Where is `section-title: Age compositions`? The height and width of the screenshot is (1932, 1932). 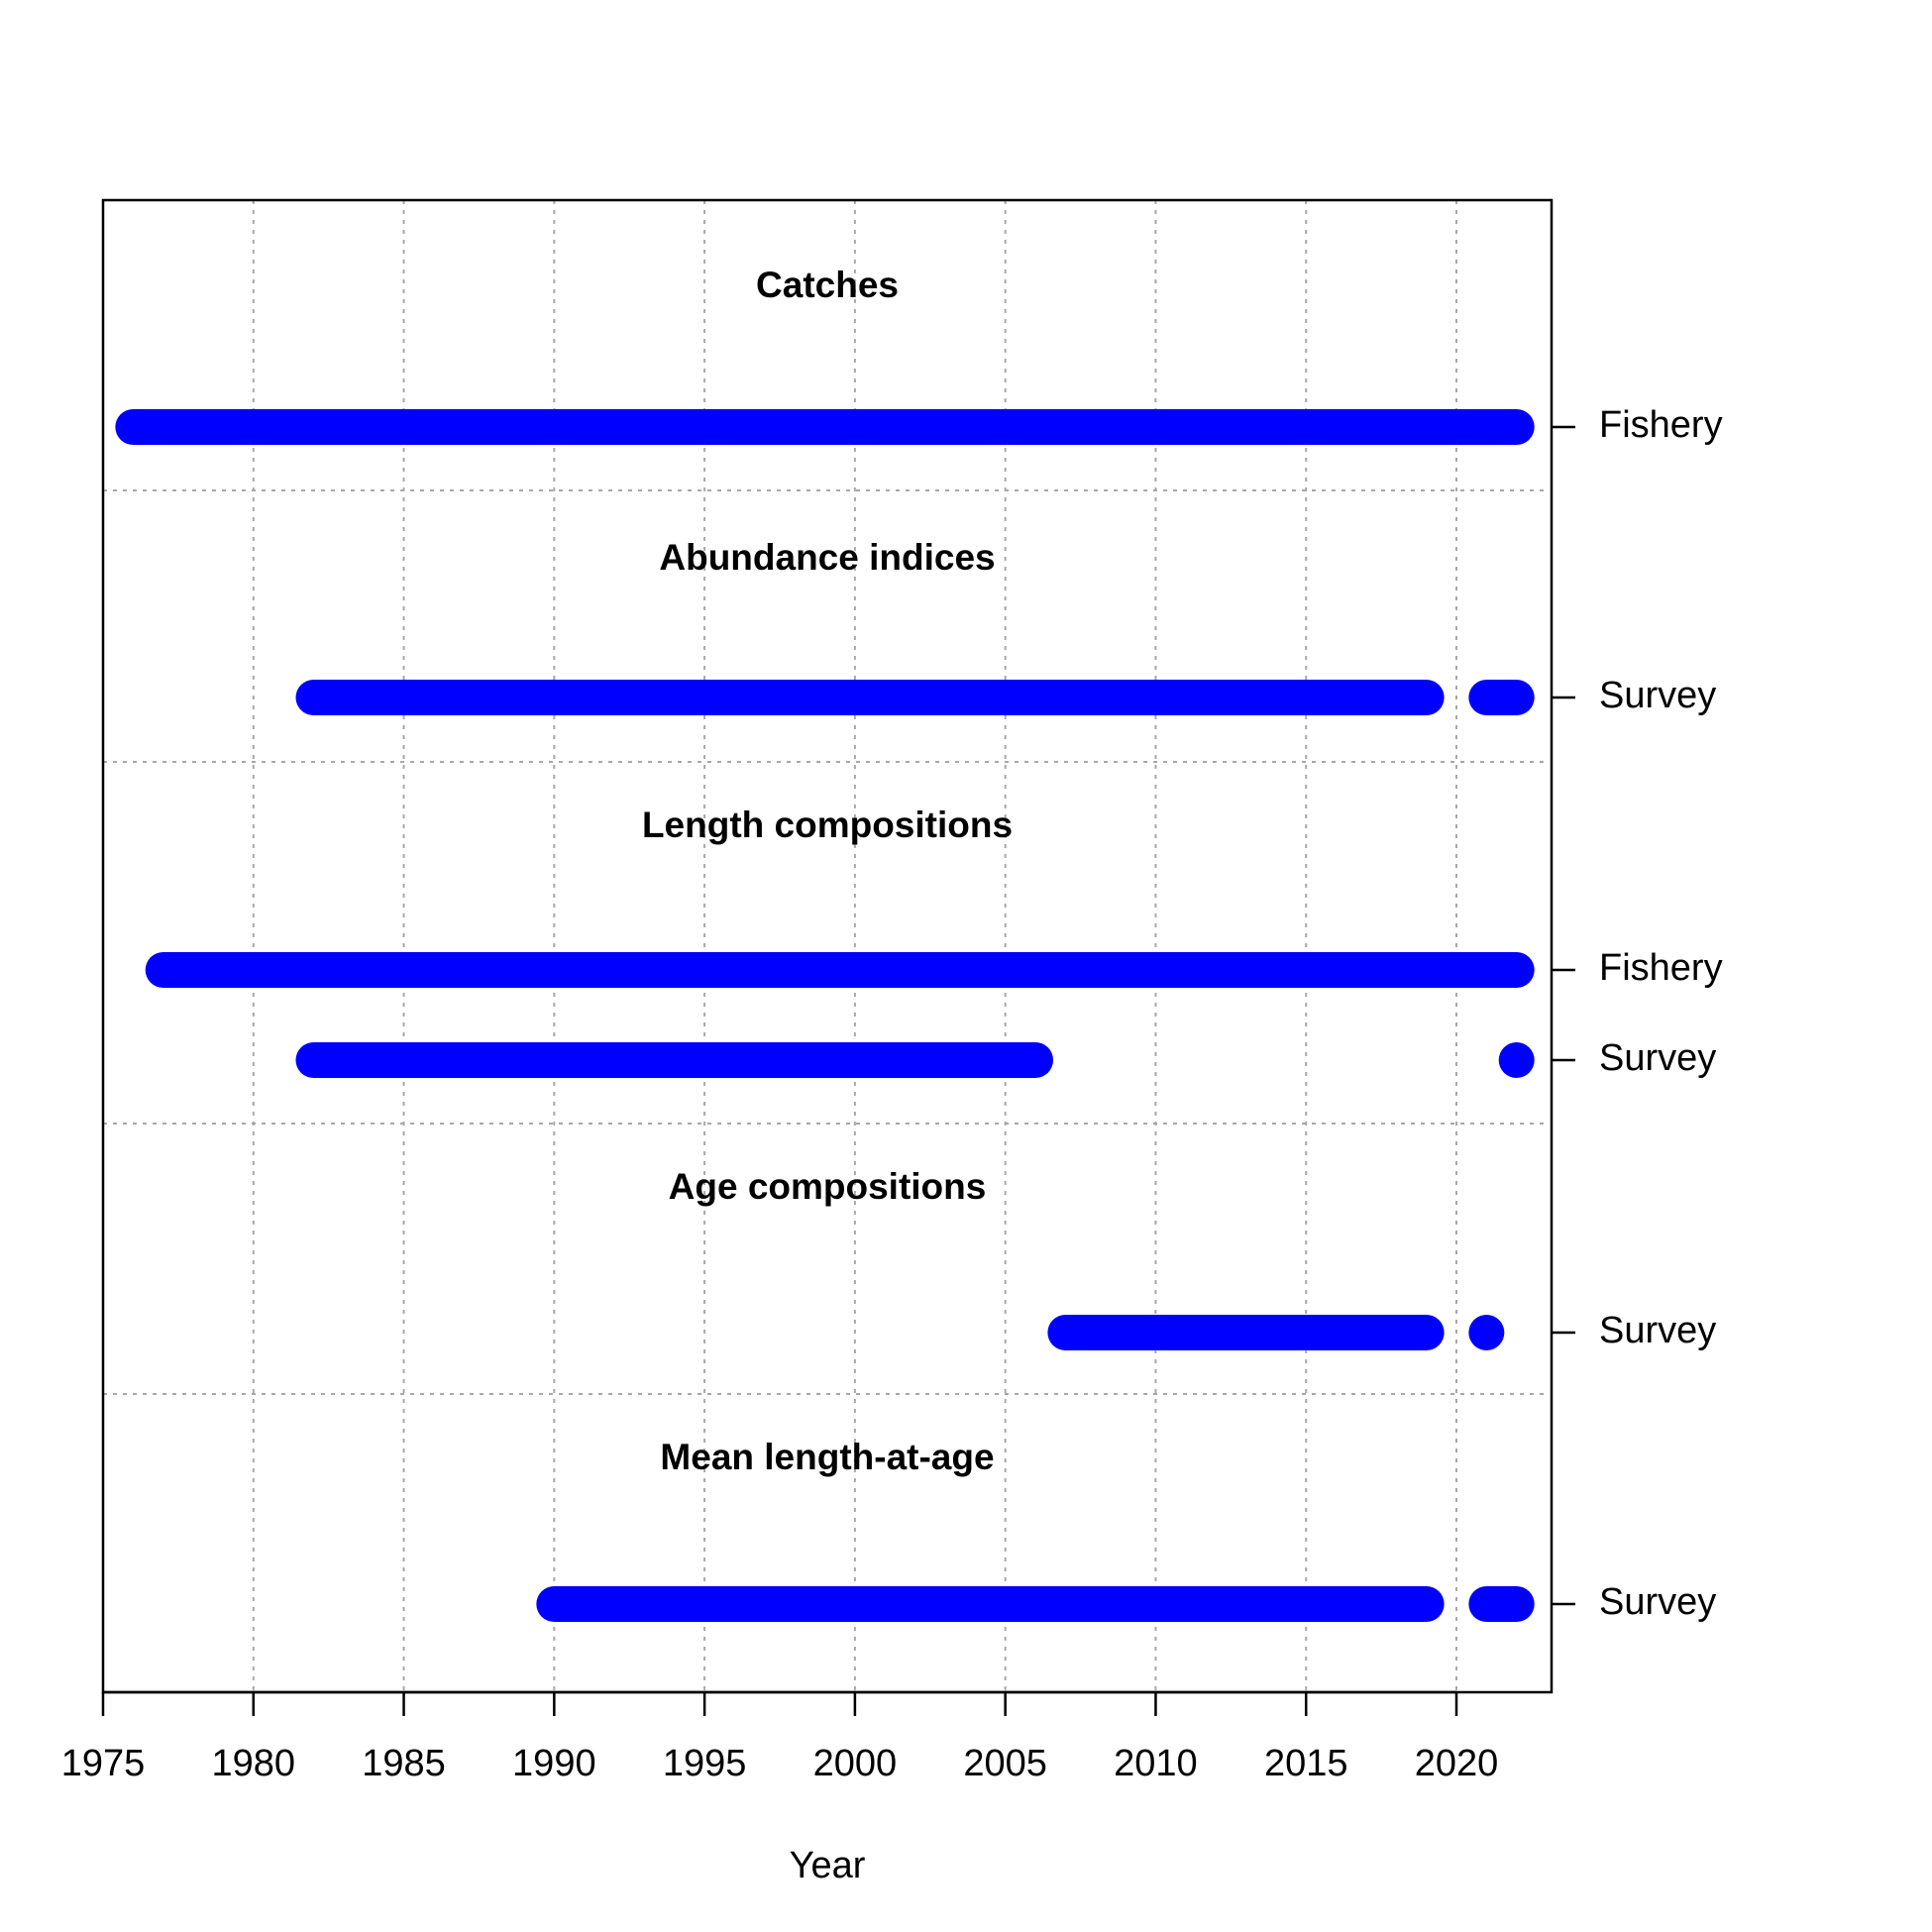
section-title: Age compositions is located at coordinates (828, 1186).